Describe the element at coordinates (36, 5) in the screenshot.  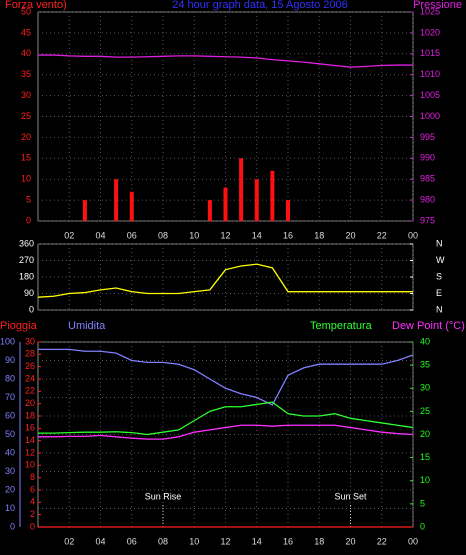
I see `y-axis-label: Forza vento)` at that location.